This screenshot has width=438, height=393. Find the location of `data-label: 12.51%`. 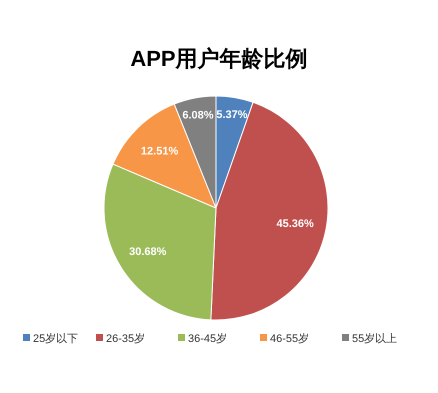

data-label: 12.51% is located at coordinates (159, 151).